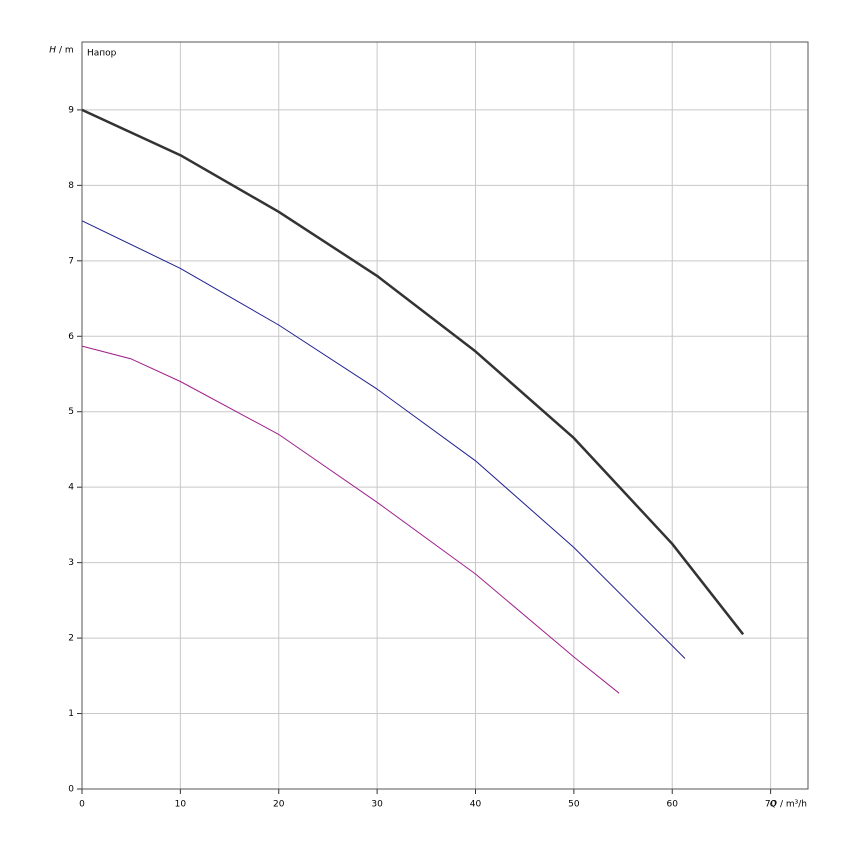  I want to click on y-tick-label: 3, so click(71, 563).